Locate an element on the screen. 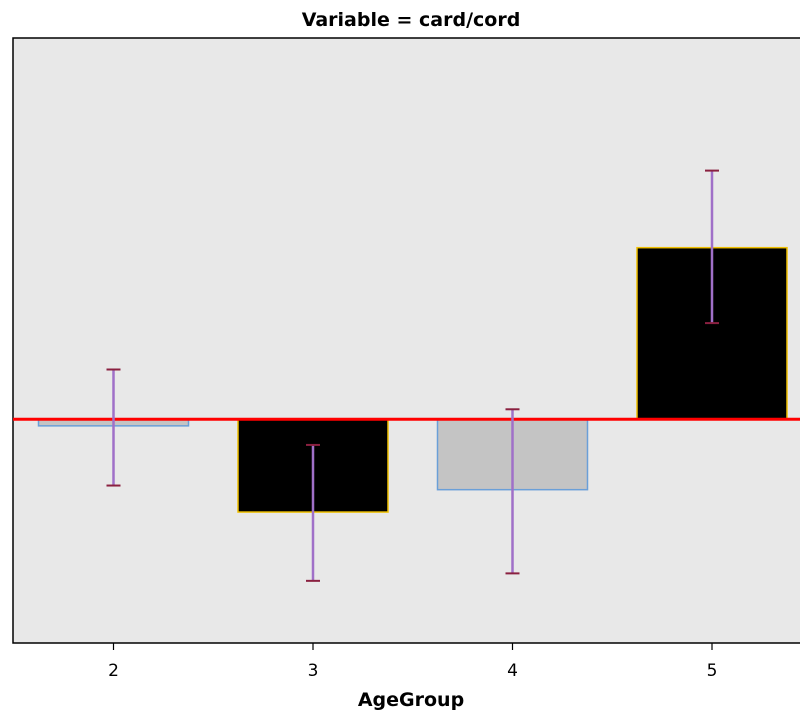  x-tick-label-4: 4 is located at coordinates (512, 671).